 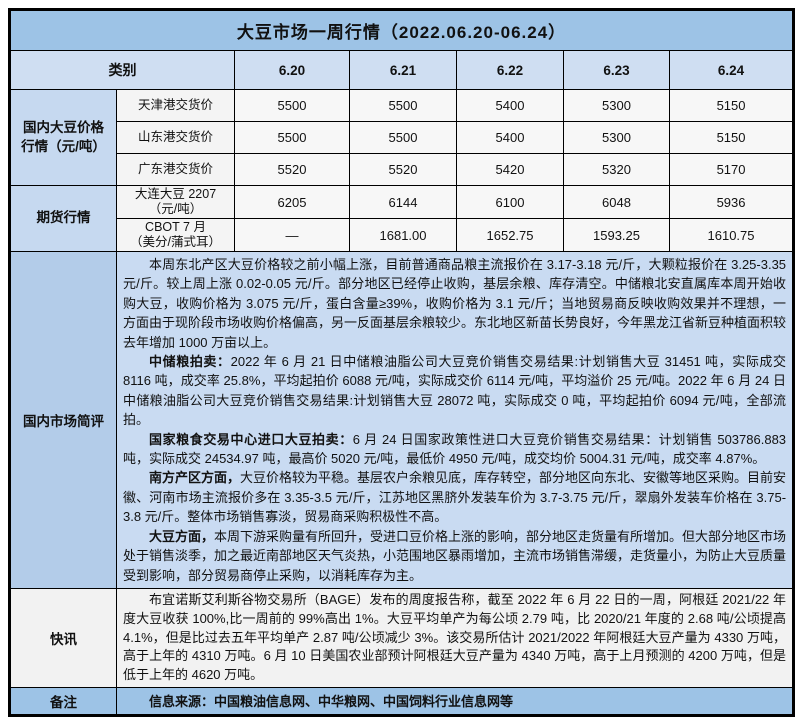 What do you see at coordinates (175, 137) in the screenshot?
I see `row-label-shandong-port: 山东港交货价` at bounding box center [175, 137].